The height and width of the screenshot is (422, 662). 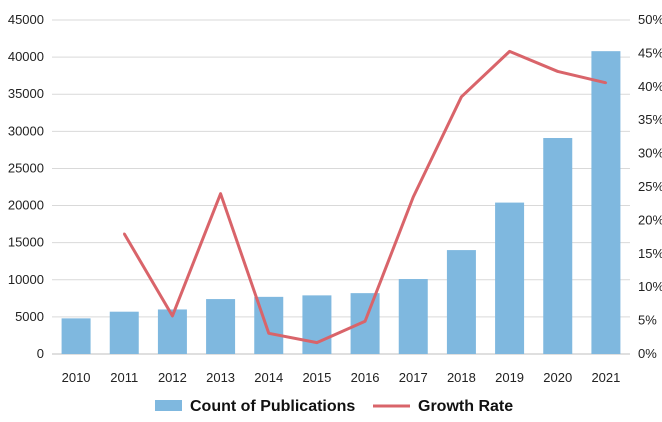 What do you see at coordinates (557, 377) in the screenshot?
I see `x-tick-label: 2020` at bounding box center [557, 377].